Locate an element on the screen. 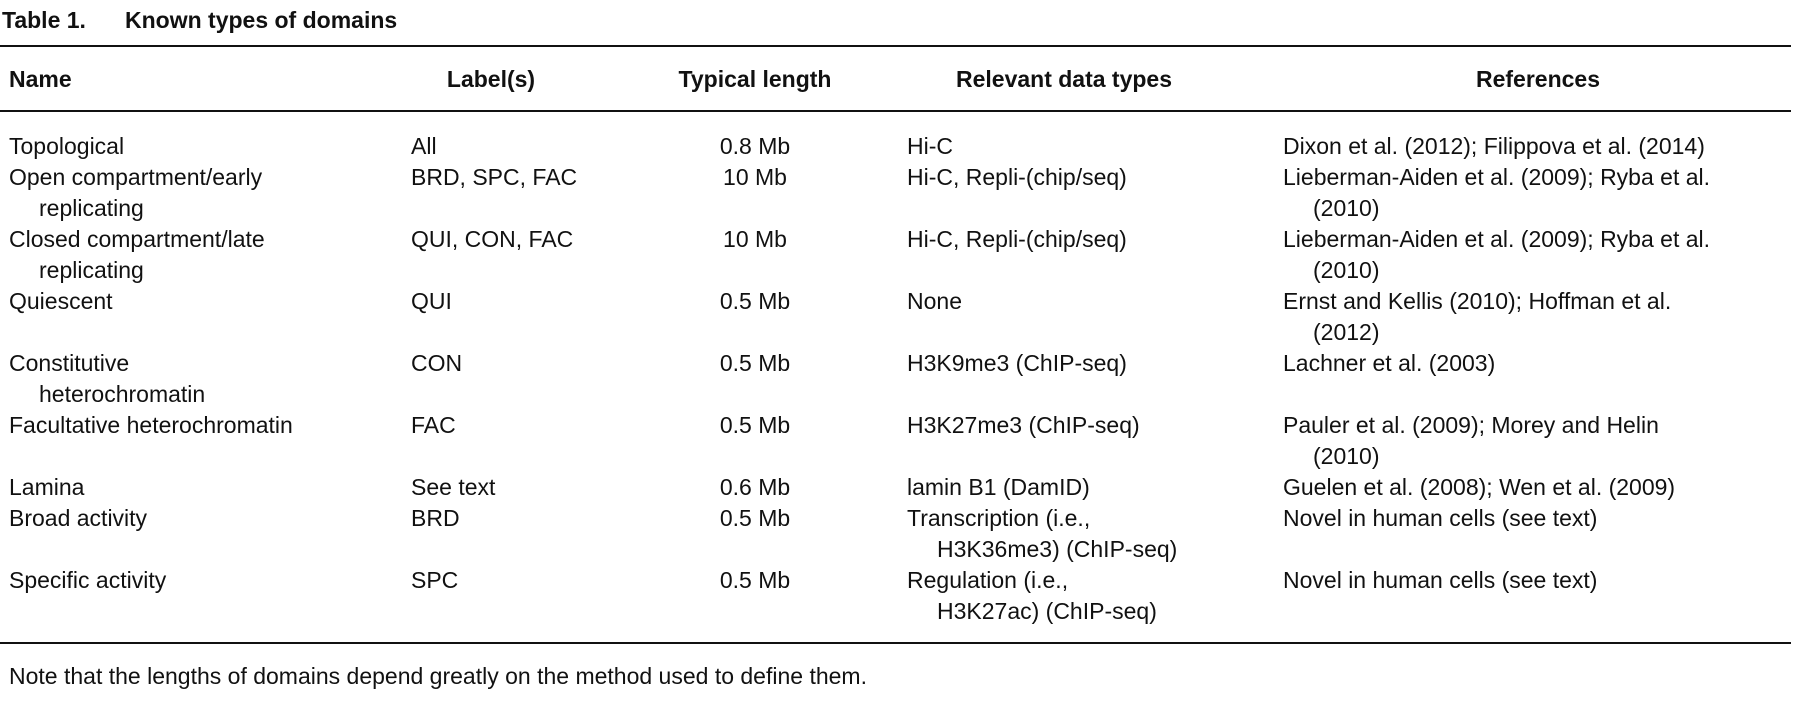 The height and width of the screenshot is (702, 1800). table-cell: None is located at coordinates (934, 301).